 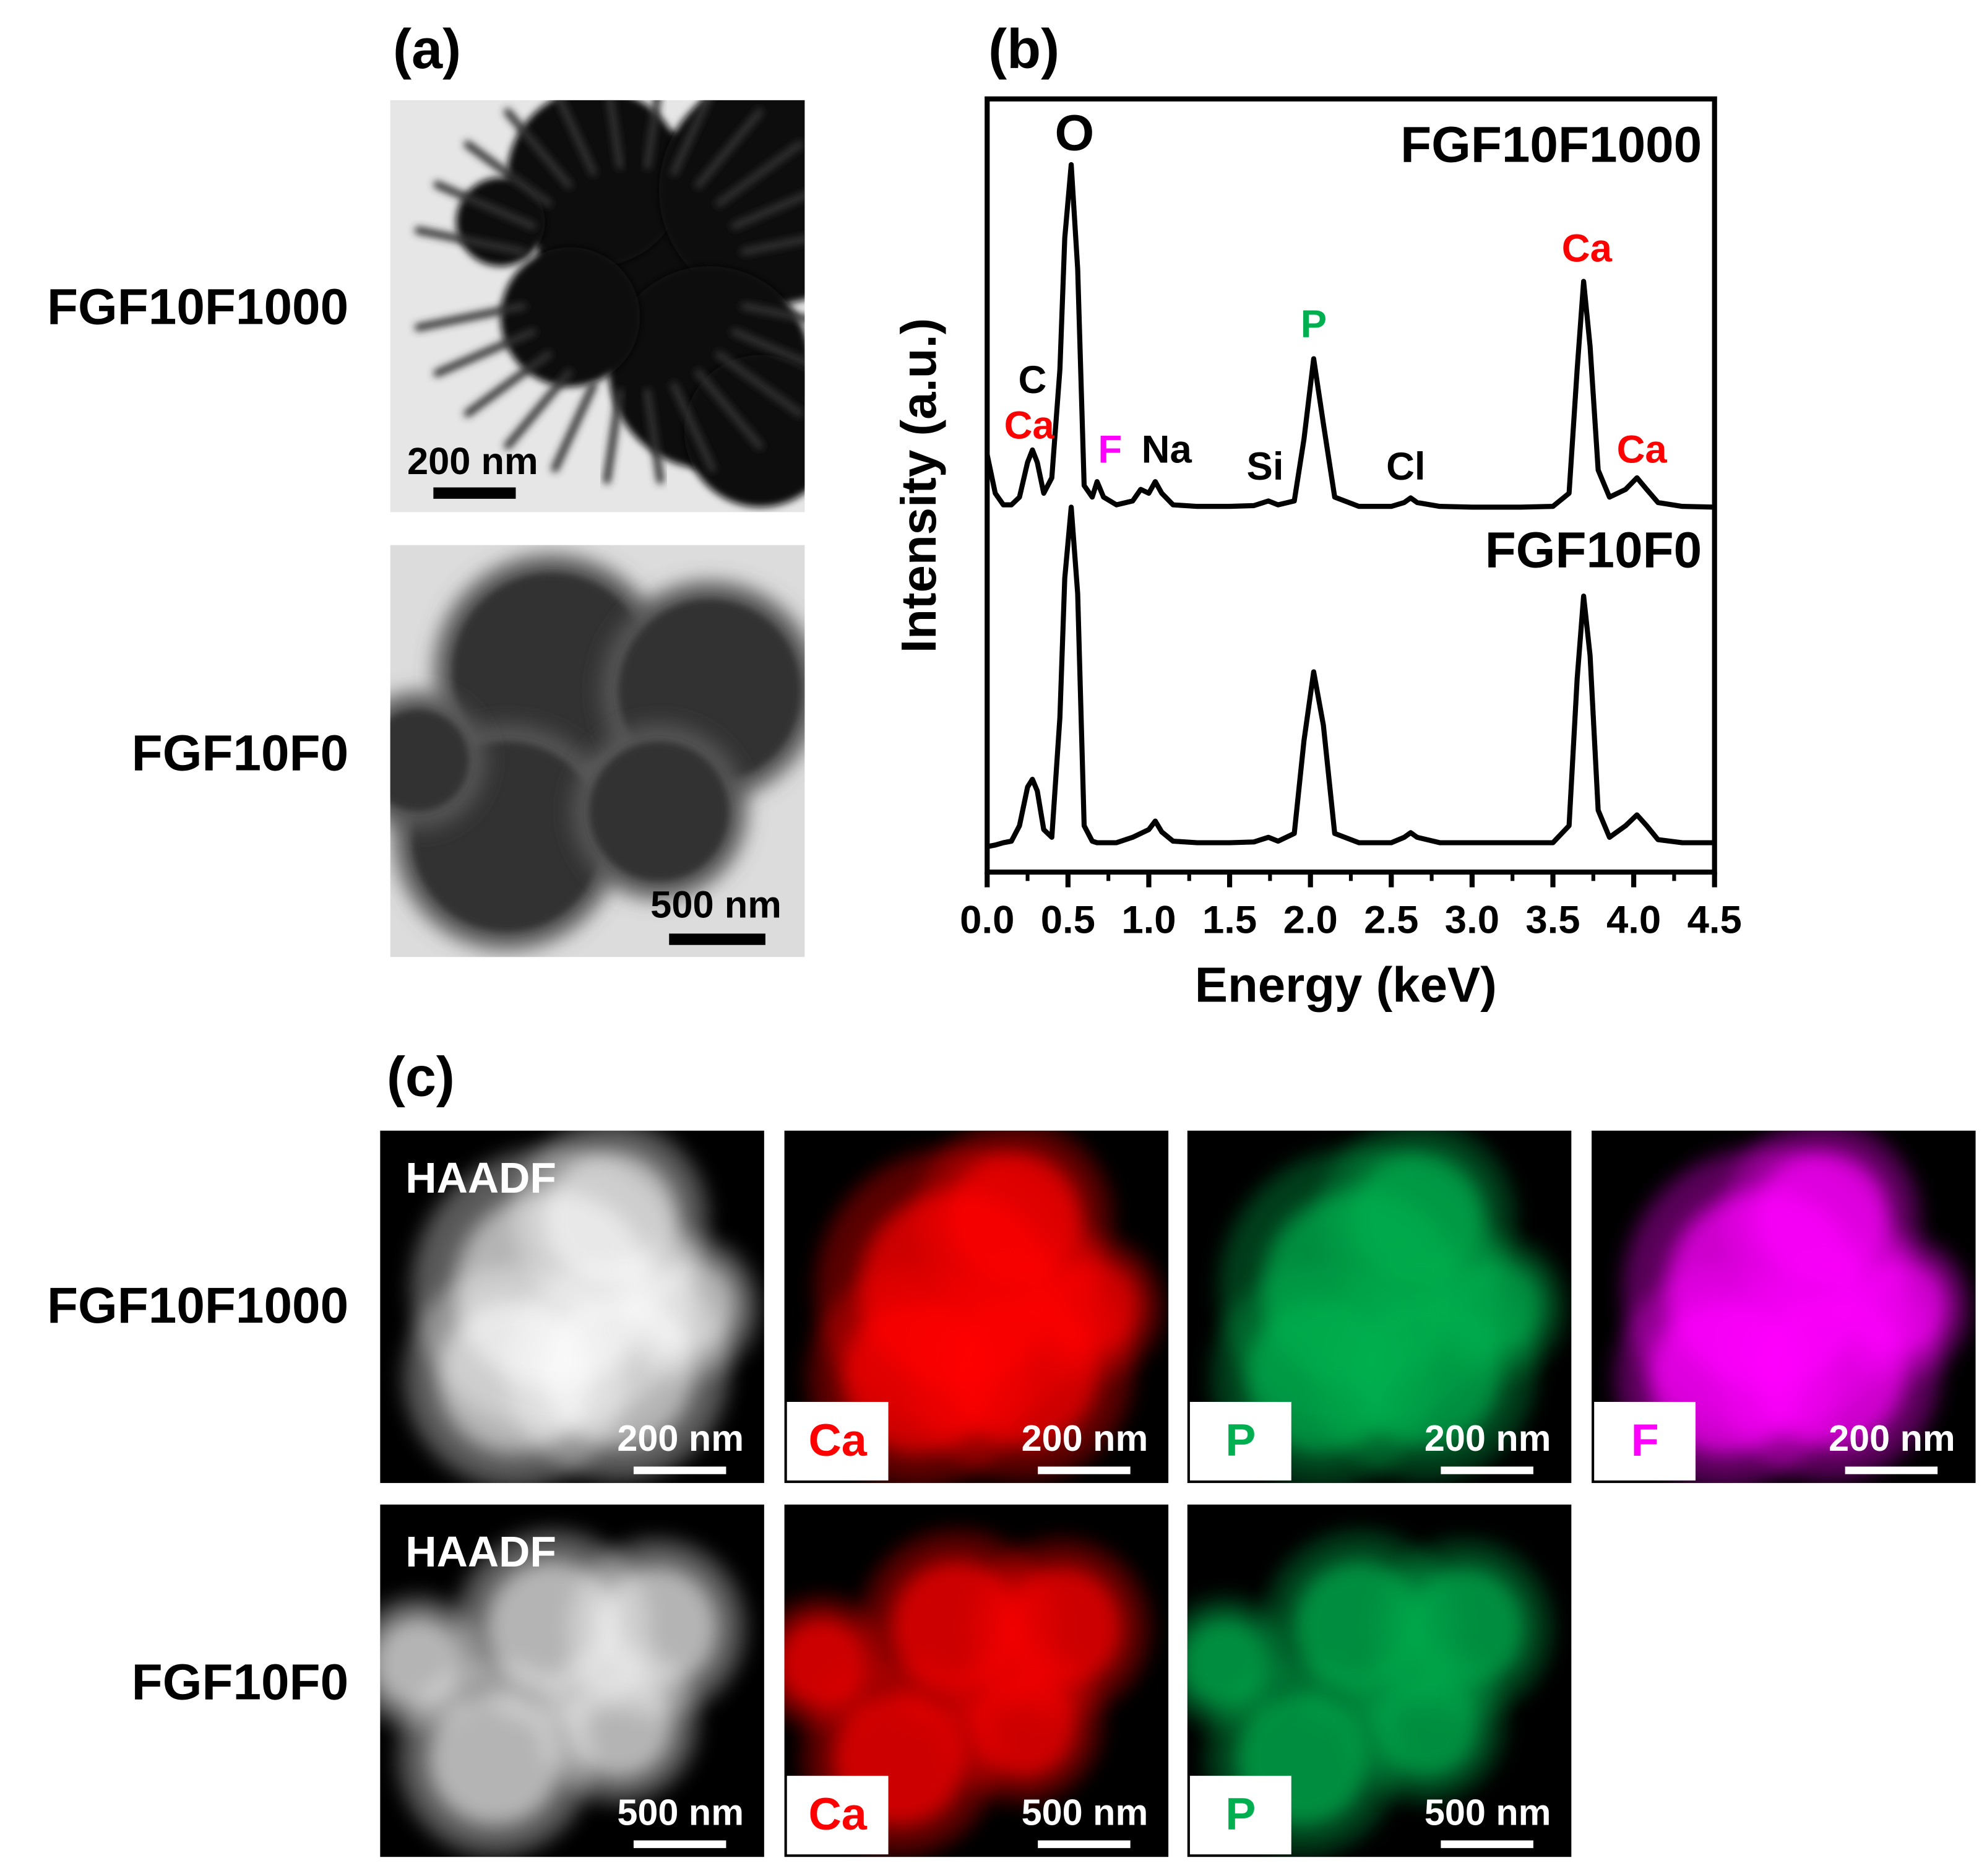 I want to click on y-axis-label: Intensity (a.u.), so click(x=918, y=486).